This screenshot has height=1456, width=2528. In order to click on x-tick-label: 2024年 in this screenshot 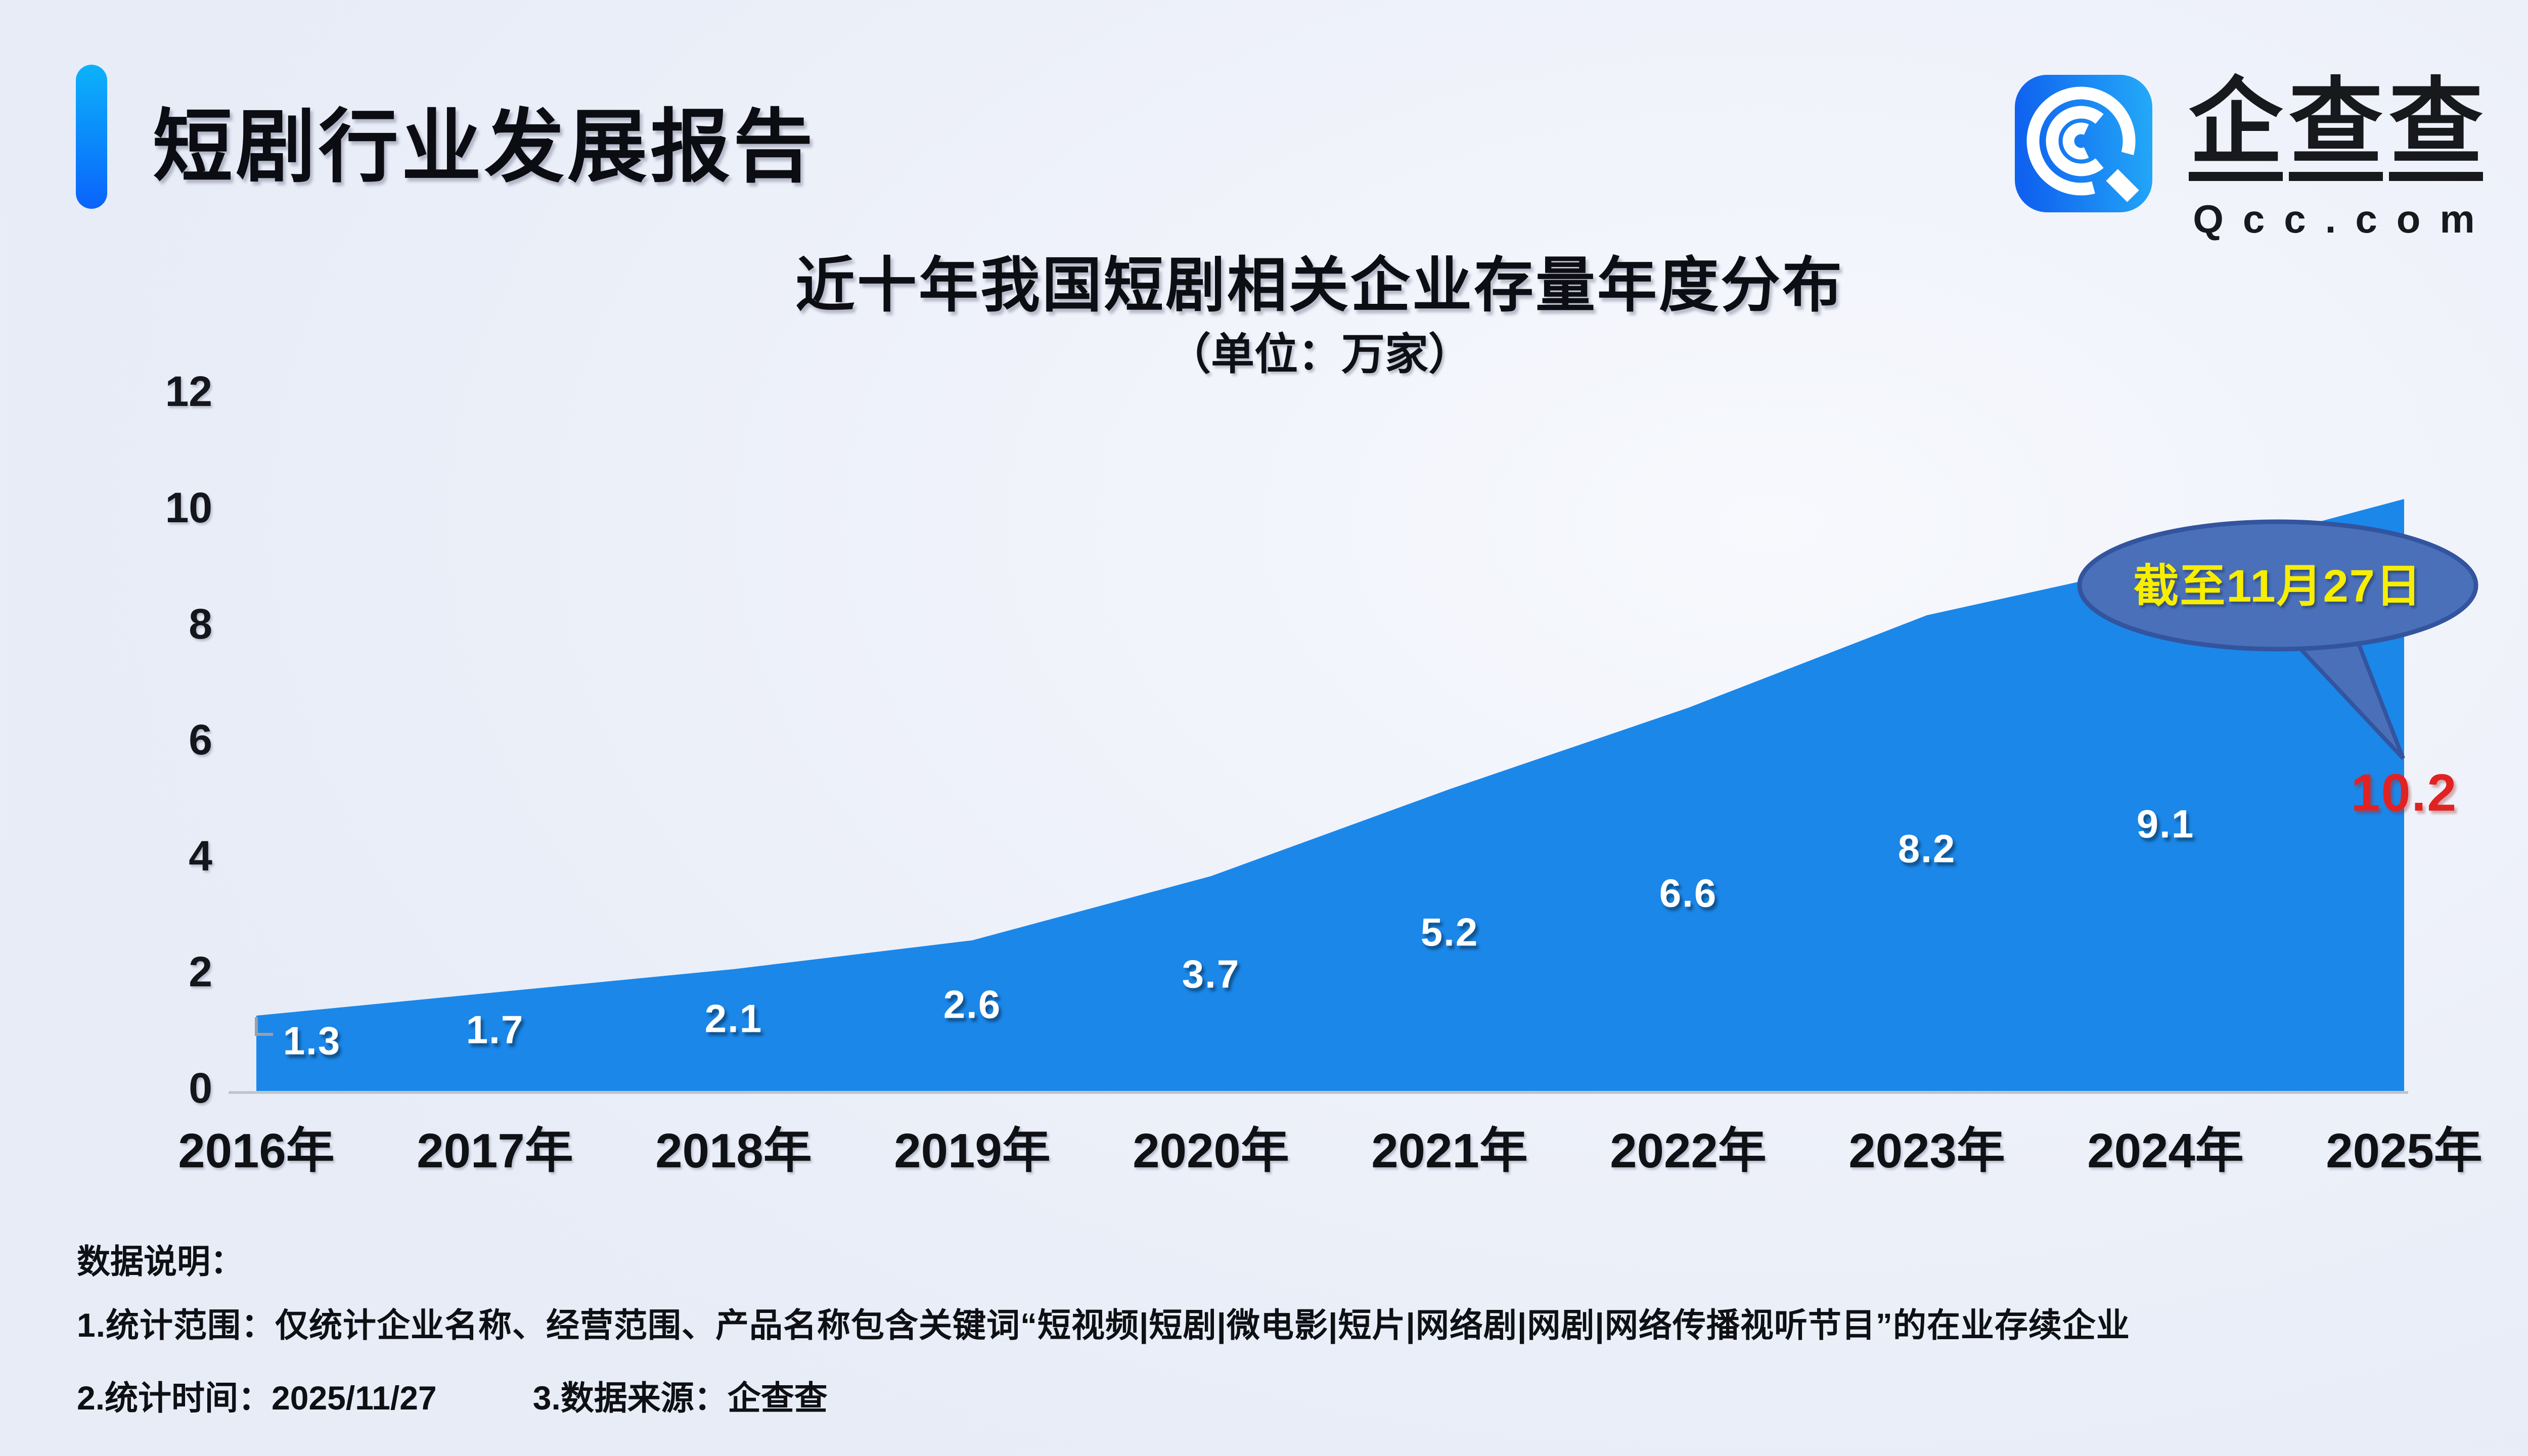, I will do `click(2166, 1151)`.